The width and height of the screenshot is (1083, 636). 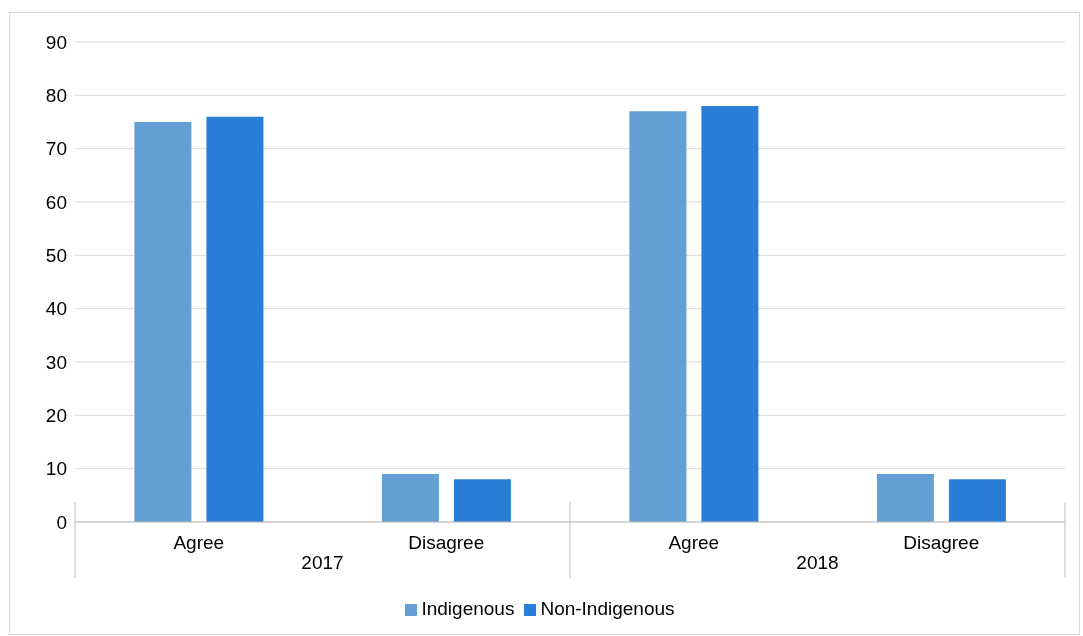 What do you see at coordinates (56, 256) in the screenshot?
I see `y-tick-label: 50` at bounding box center [56, 256].